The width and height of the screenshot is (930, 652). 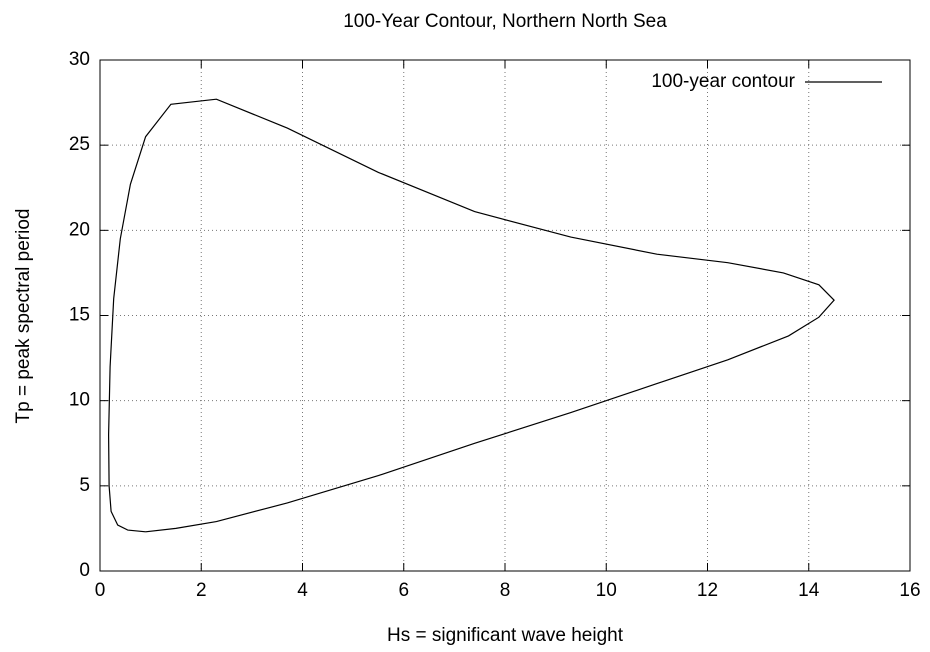 What do you see at coordinates (79, 400) in the screenshot?
I see `y-tick-label: 10` at bounding box center [79, 400].